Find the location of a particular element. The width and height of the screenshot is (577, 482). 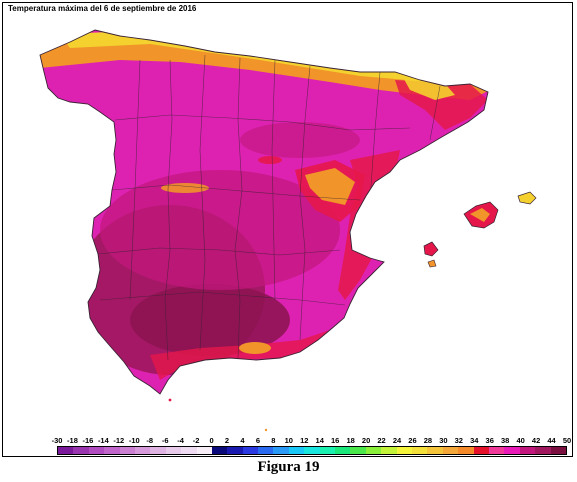

legend-label: 44 is located at coordinates (551, 440).